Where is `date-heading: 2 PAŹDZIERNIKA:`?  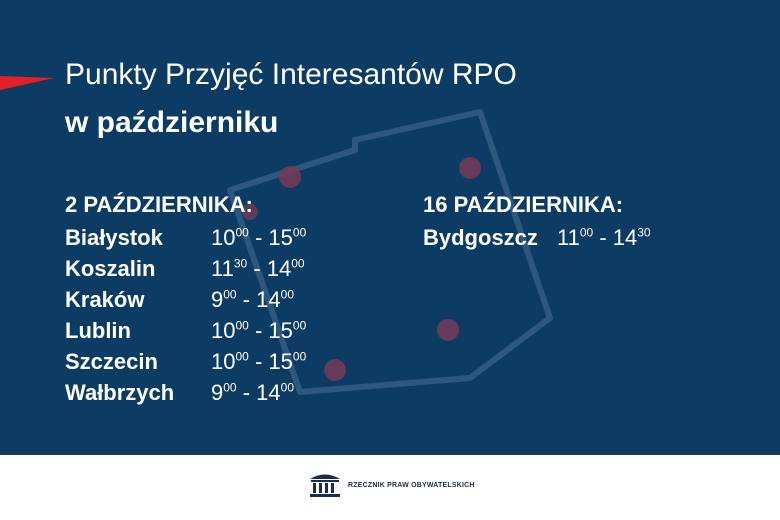 date-heading: 2 PAŹDZIERNIKA: is located at coordinates (159, 204).